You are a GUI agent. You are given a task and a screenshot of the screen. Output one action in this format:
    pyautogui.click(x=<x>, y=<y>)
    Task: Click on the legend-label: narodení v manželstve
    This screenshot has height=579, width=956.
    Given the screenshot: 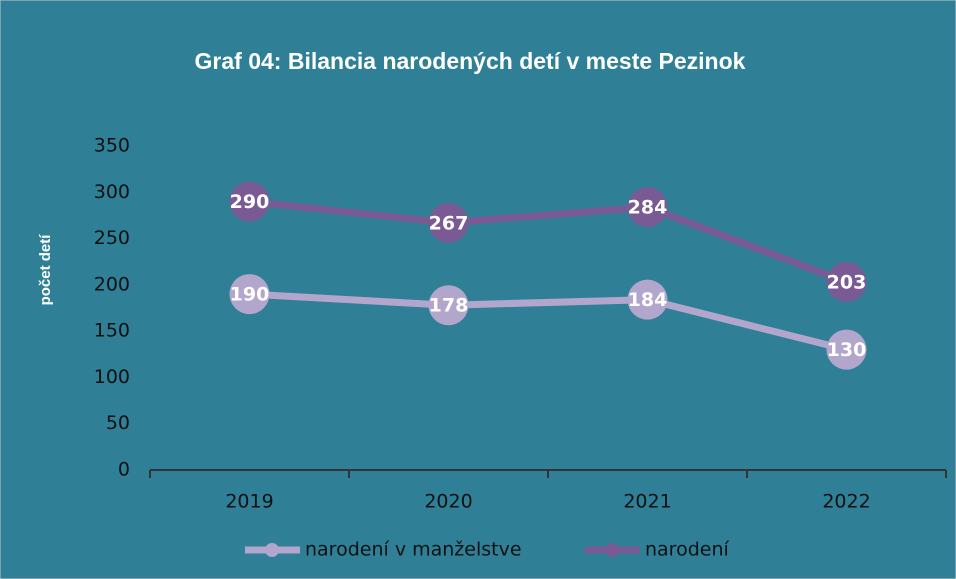 What is the action you would take?
    pyautogui.click(x=413, y=550)
    